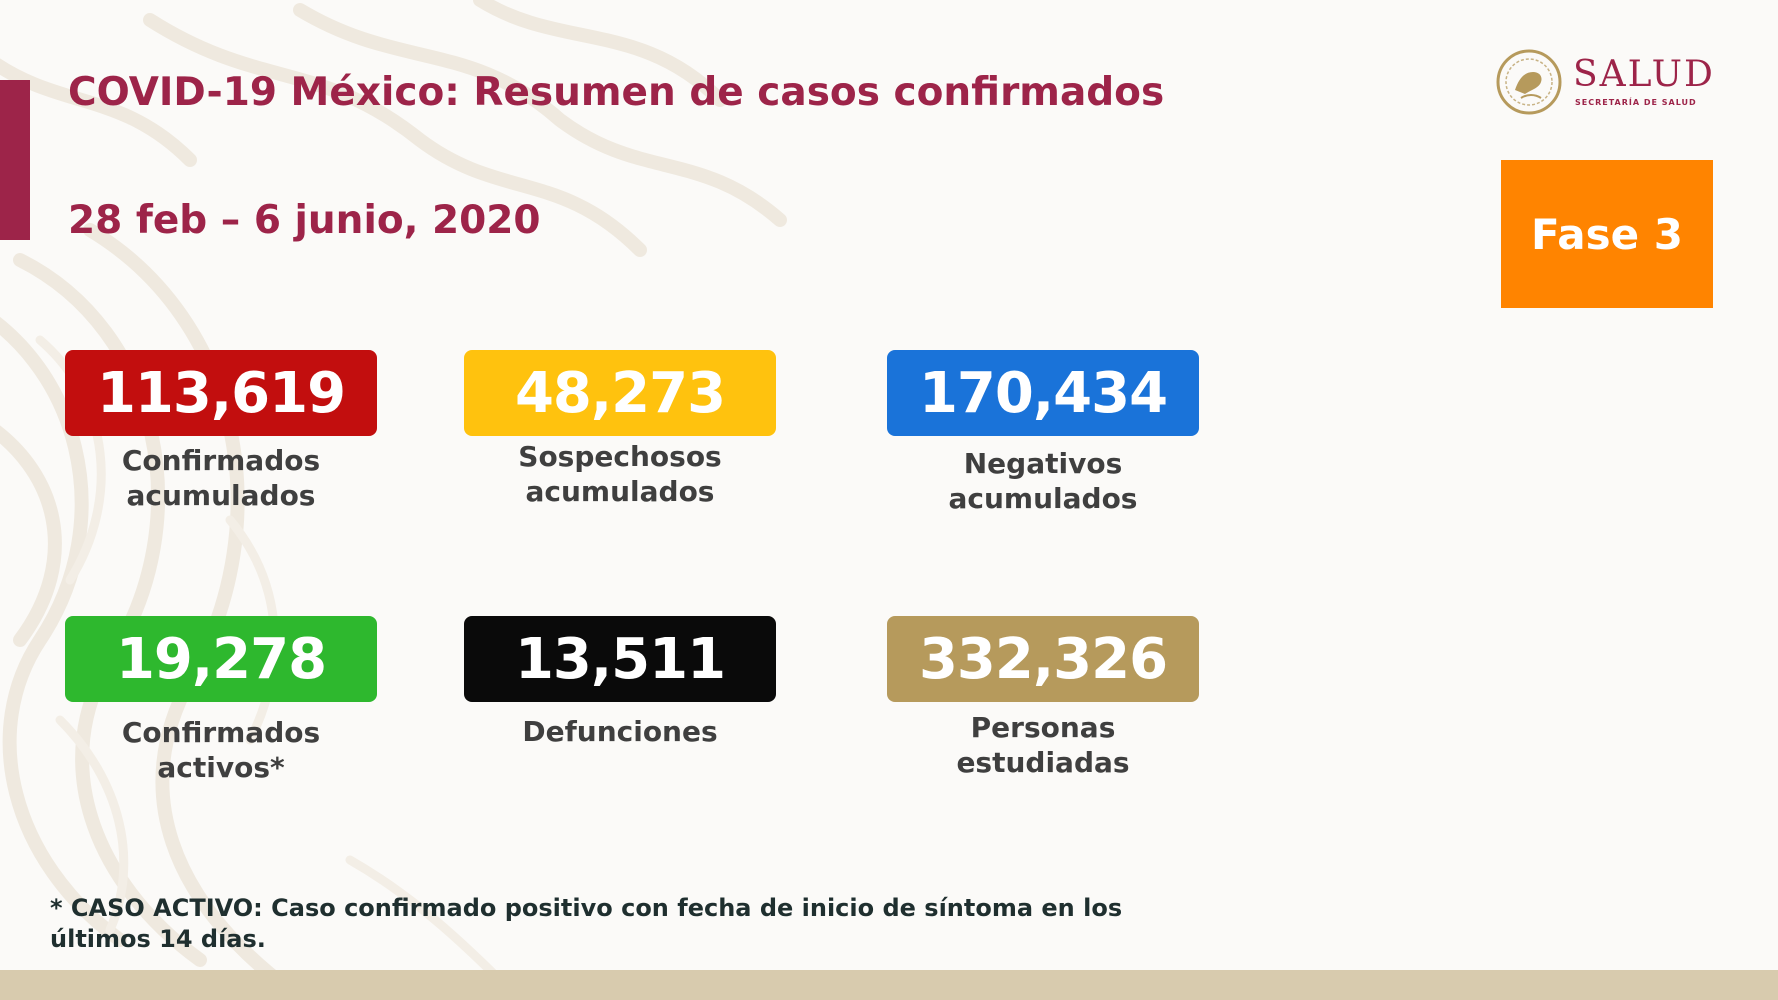  I want to click on stat-value: 48,273, so click(620, 393).